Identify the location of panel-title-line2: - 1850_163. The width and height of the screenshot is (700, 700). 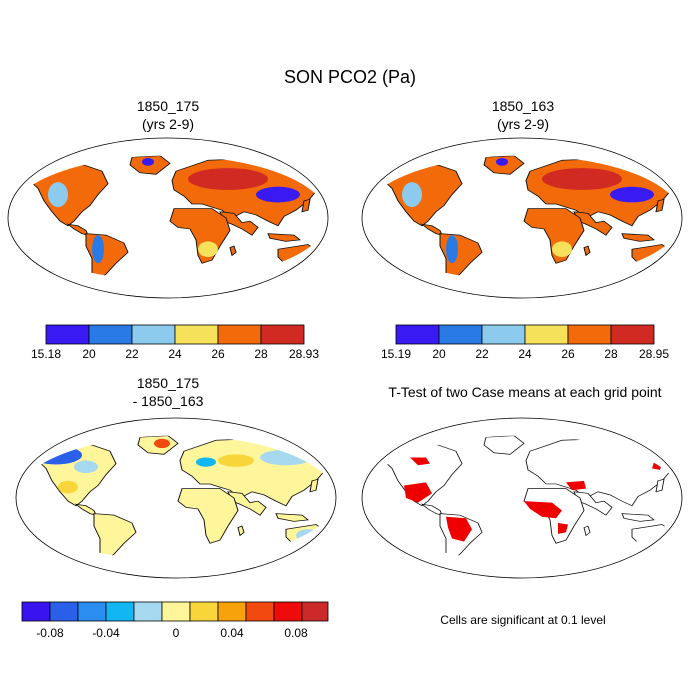
(168, 401).